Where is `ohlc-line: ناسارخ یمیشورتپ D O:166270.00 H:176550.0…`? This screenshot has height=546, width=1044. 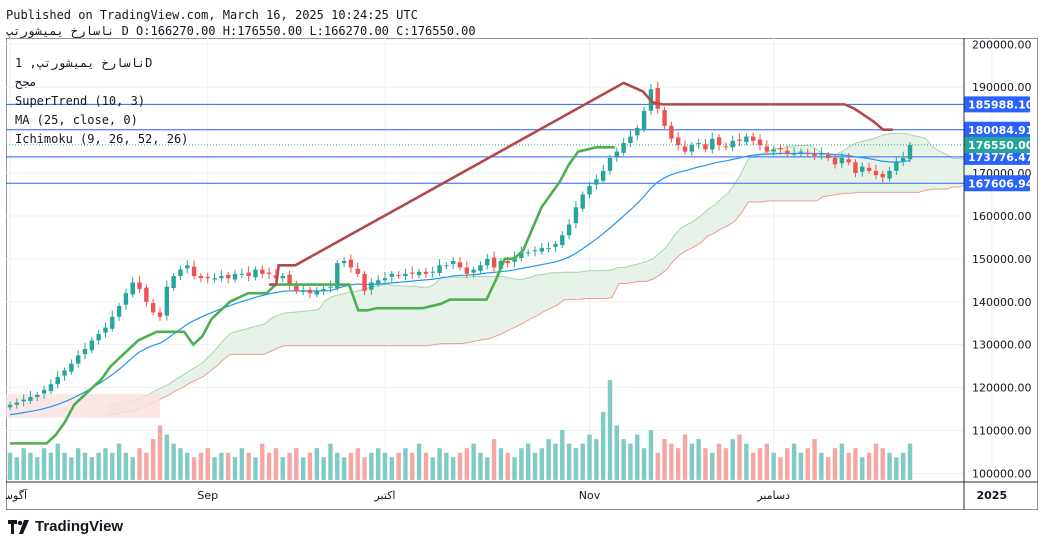 ohlc-line: ناسارخ یمیشورتپ D O:166270.00 H:176550.0… is located at coordinates (241, 31).